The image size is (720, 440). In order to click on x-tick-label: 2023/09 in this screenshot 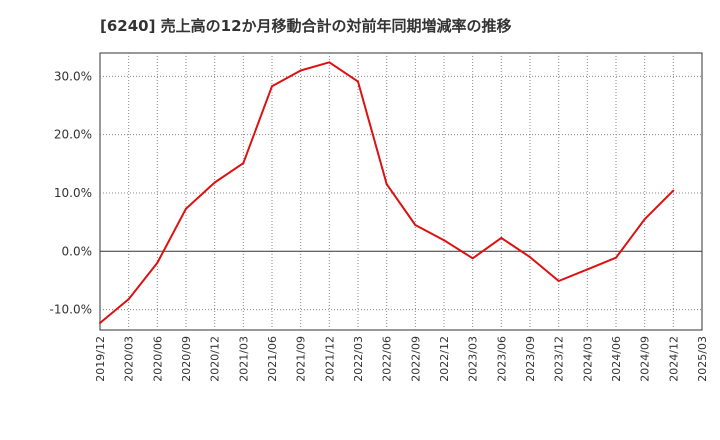, I will do `click(530, 359)`.